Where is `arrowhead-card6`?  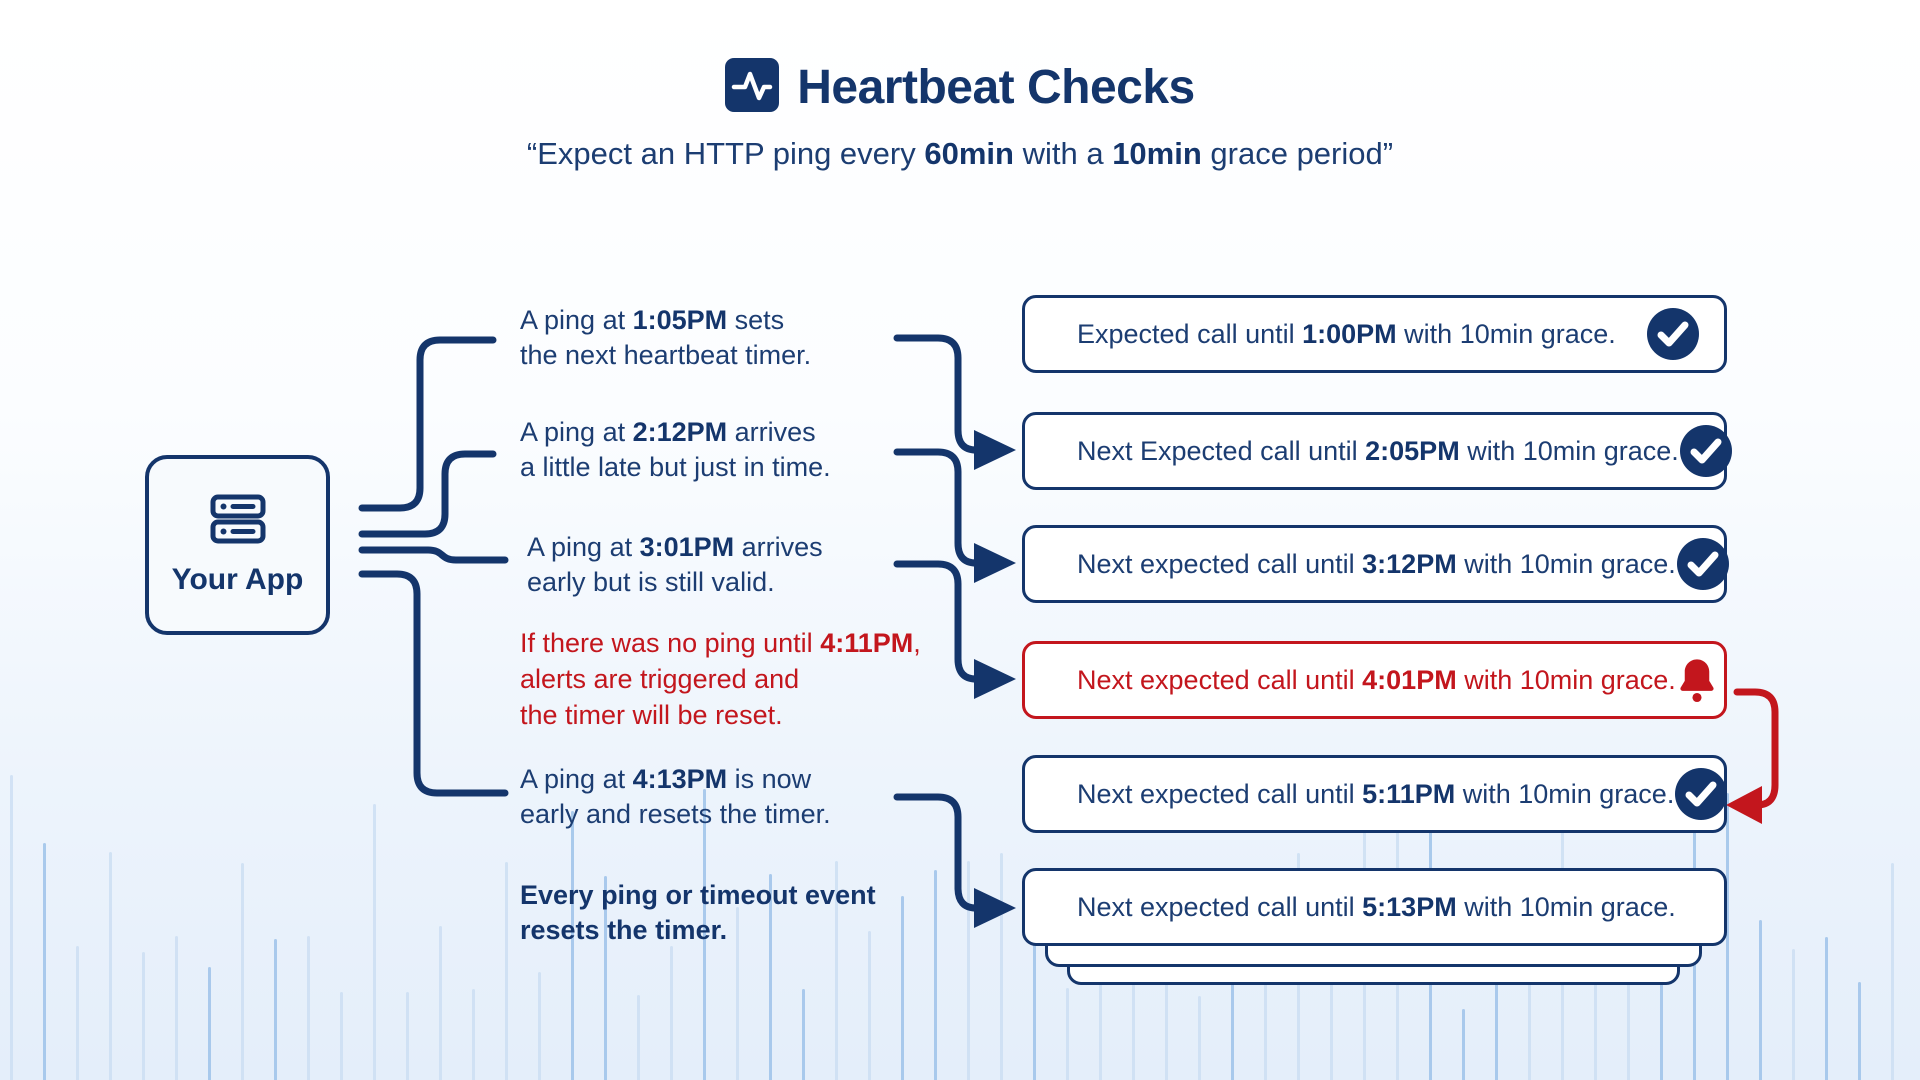
arrowhead-card6 is located at coordinates (995, 908).